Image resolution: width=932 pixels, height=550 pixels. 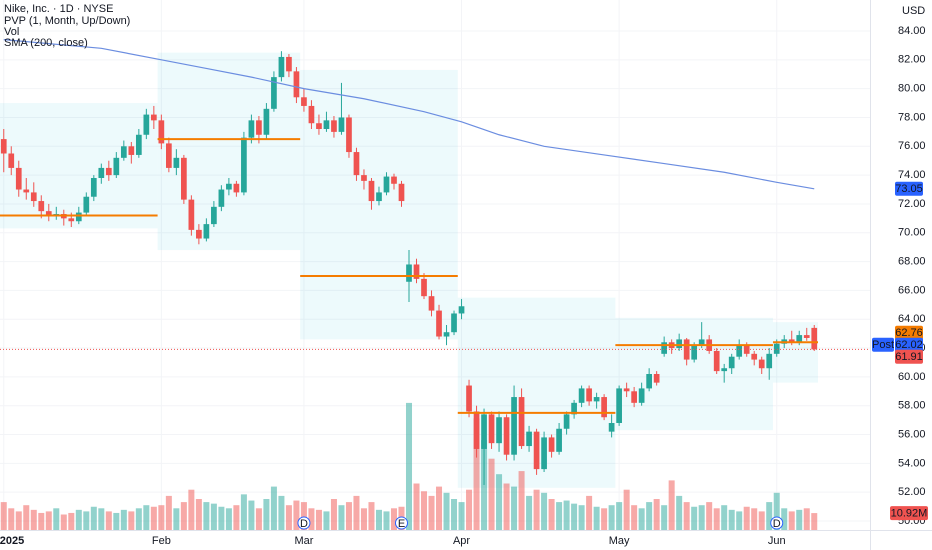 I want to click on volume-badge-label: 10.92M, so click(x=909, y=513).